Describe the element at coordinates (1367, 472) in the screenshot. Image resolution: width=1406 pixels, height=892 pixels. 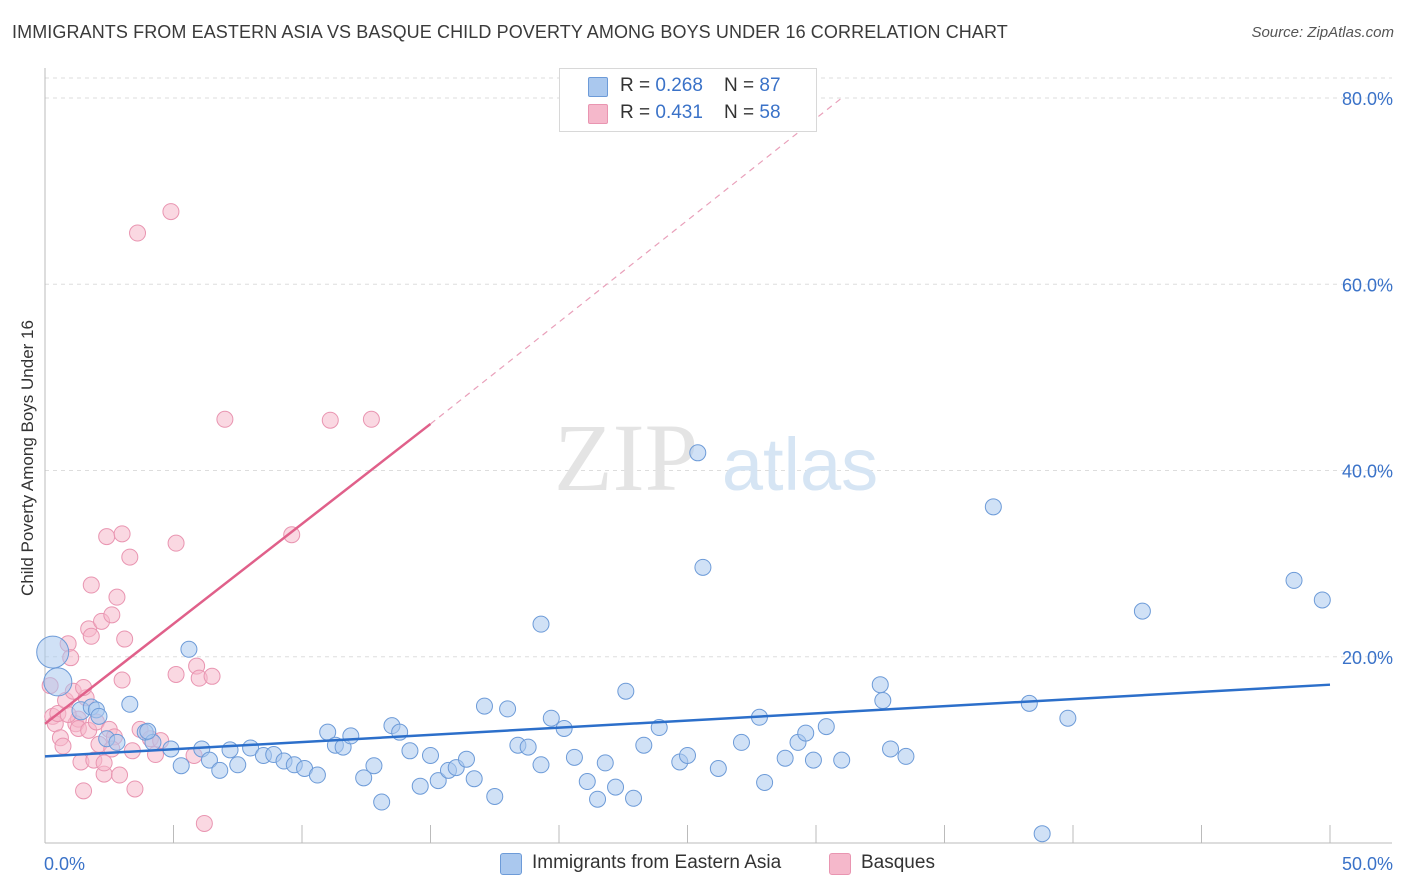
I see `y-tick-label: 40.0%` at that location.